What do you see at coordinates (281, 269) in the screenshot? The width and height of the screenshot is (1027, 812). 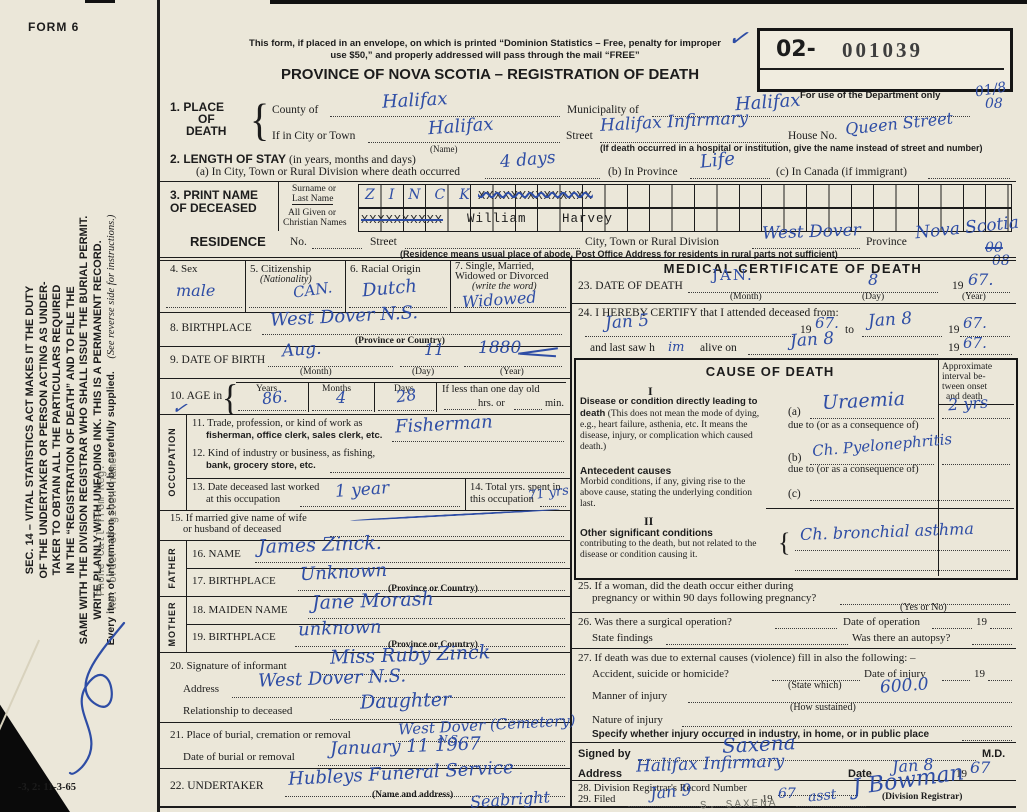 I see `citizenship-label: 5. Citizenship` at bounding box center [281, 269].